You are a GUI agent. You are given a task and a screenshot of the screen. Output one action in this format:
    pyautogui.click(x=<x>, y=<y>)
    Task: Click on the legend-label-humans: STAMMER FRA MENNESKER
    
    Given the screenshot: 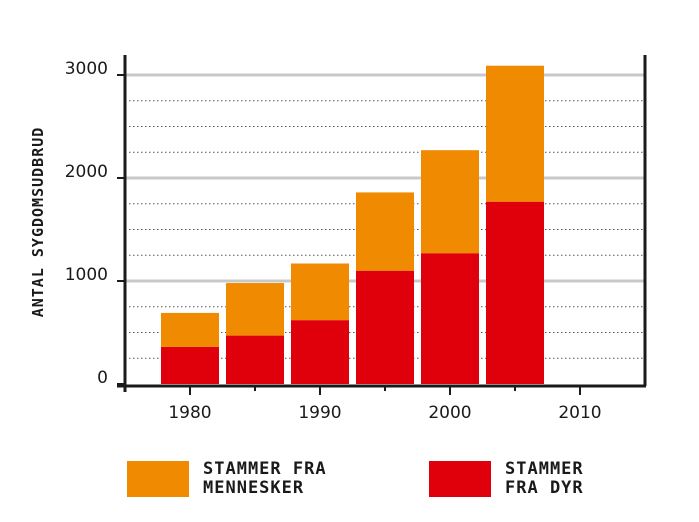 What is the action you would take?
    pyautogui.click(x=265, y=478)
    